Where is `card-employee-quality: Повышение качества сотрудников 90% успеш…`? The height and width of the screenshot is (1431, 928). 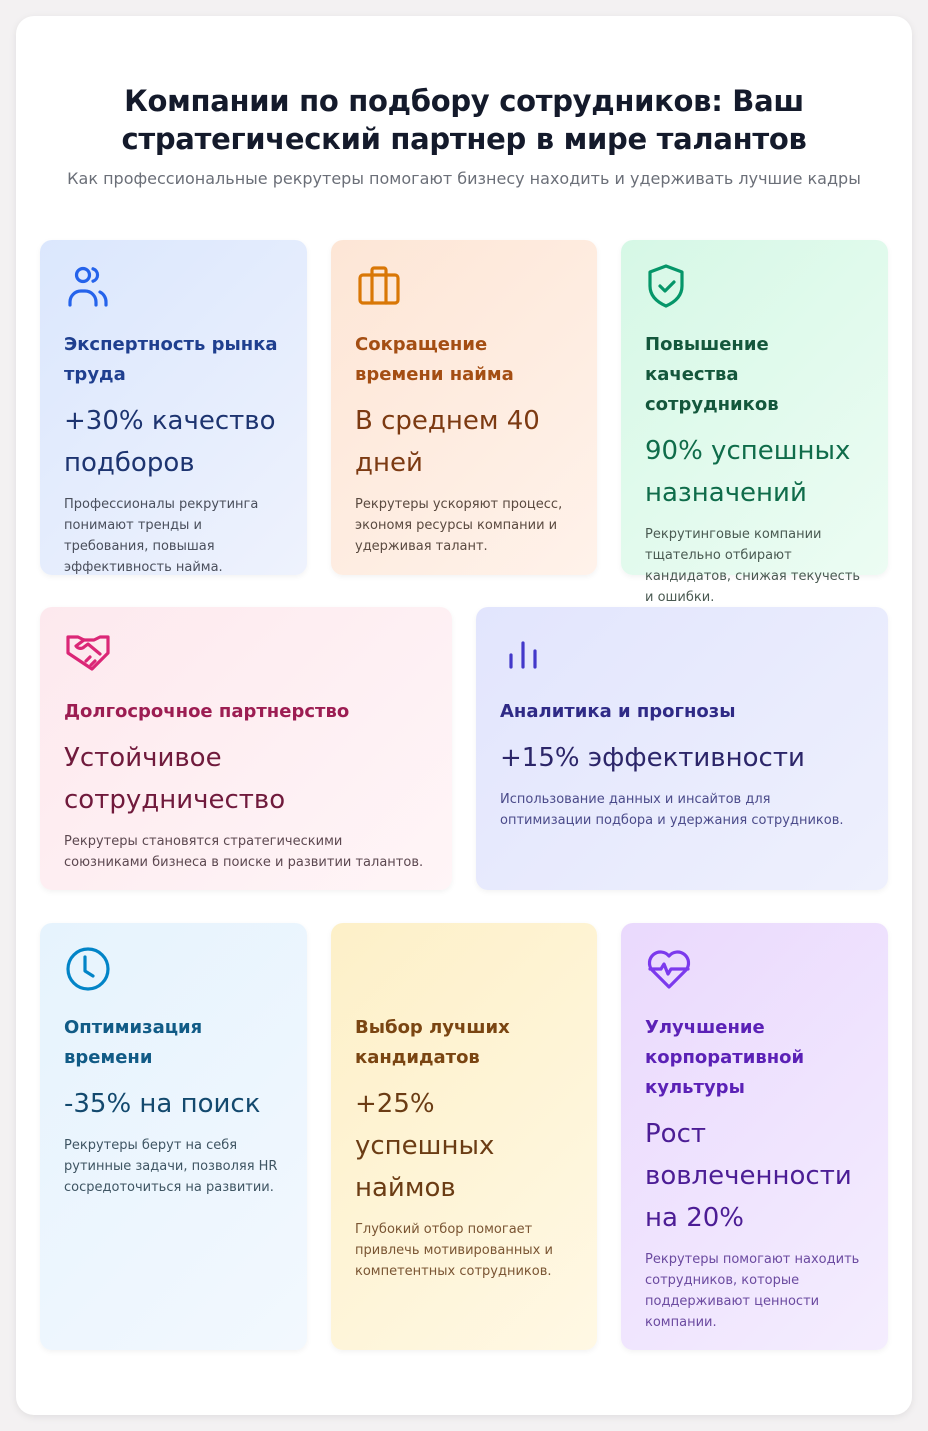
card-employee-quality: Повышение качества сотрудников 90% успеш… is located at coordinates (754, 422).